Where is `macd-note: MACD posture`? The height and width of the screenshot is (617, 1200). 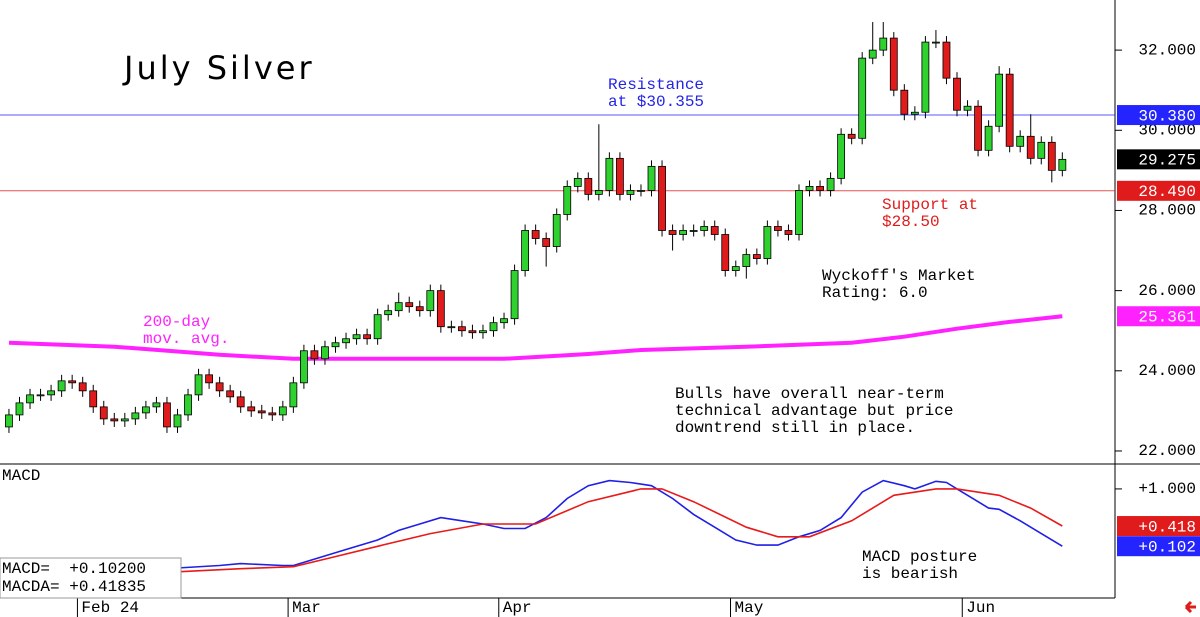 macd-note: MACD posture is located at coordinates (919, 557).